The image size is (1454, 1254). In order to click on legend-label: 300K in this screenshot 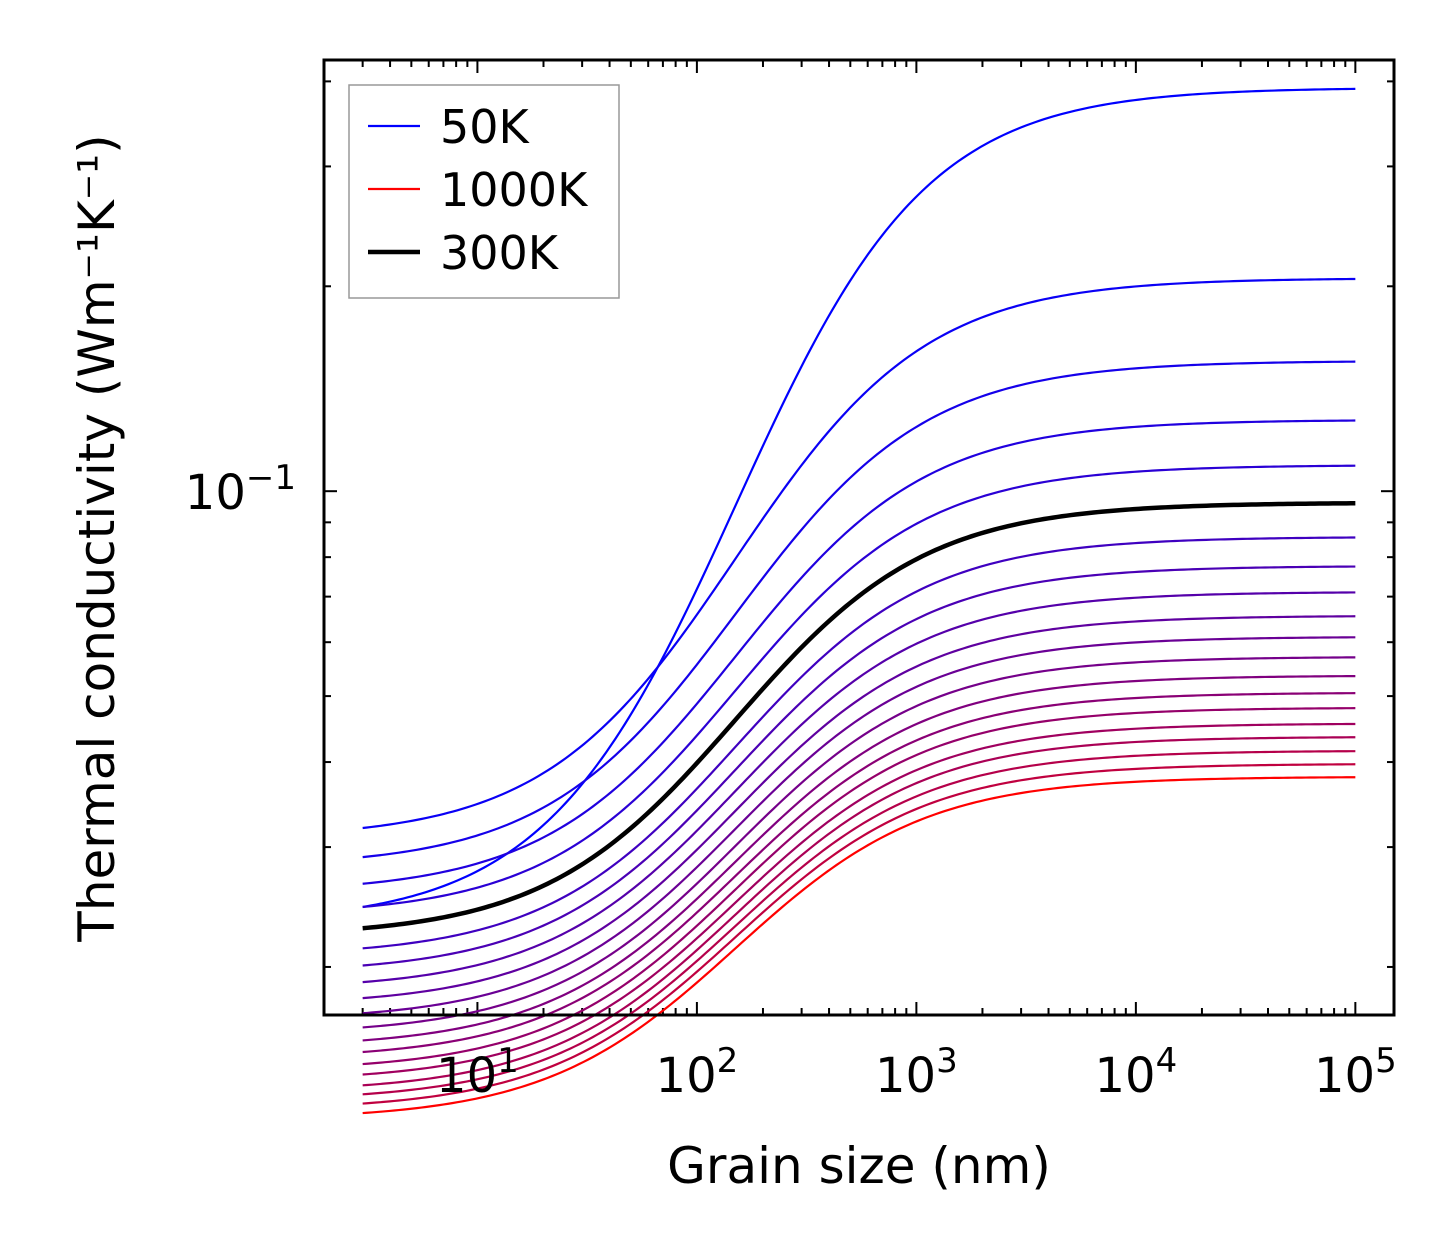, I will do `click(500, 253)`.